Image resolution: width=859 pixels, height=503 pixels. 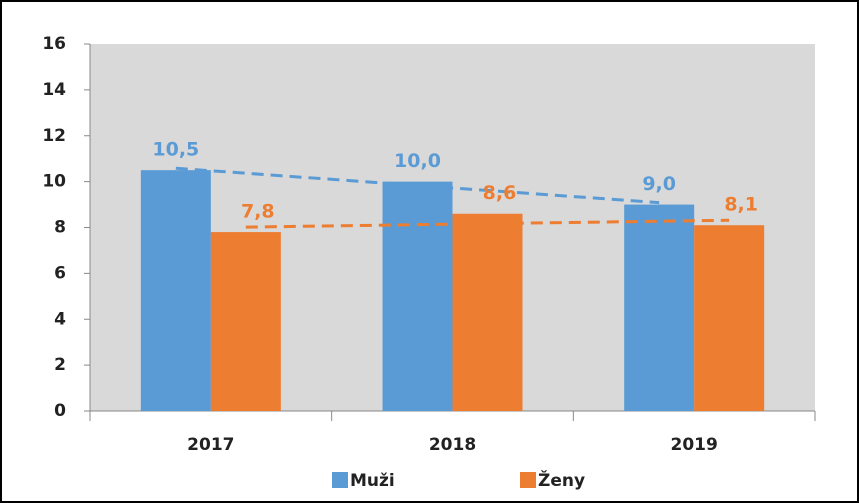 I want to click on value-label: 10,5, so click(x=175, y=150).